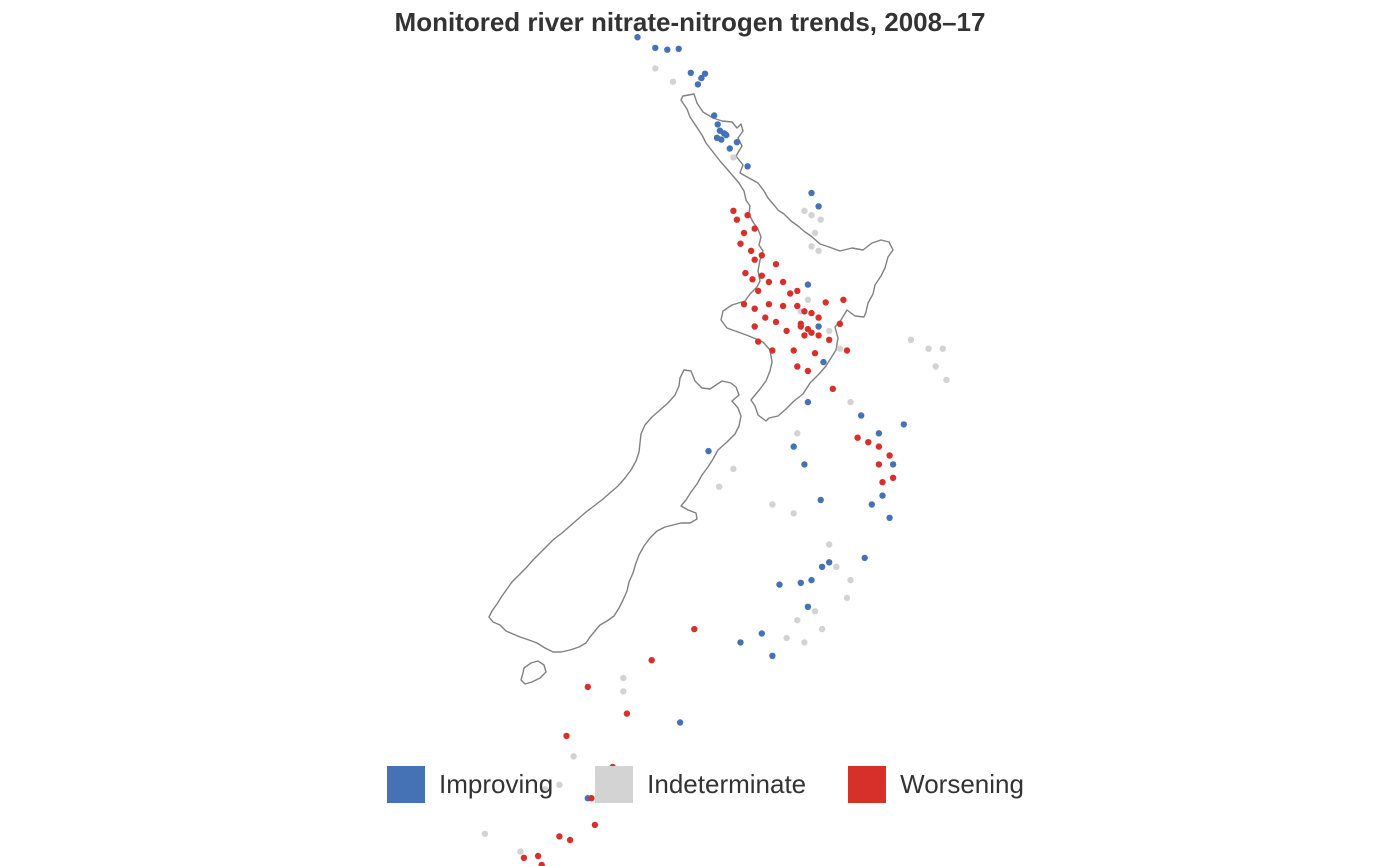 The width and height of the screenshot is (1400, 866). What do you see at coordinates (470, 784) in the screenshot?
I see `legend-item-improving: Improving` at bounding box center [470, 784].